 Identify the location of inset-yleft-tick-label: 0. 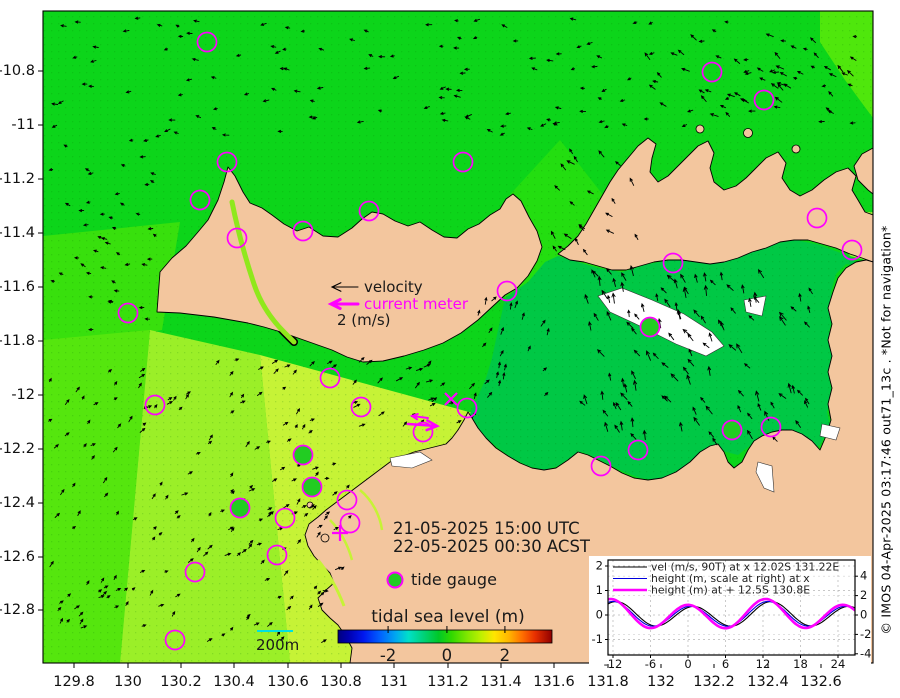
(599, 615).